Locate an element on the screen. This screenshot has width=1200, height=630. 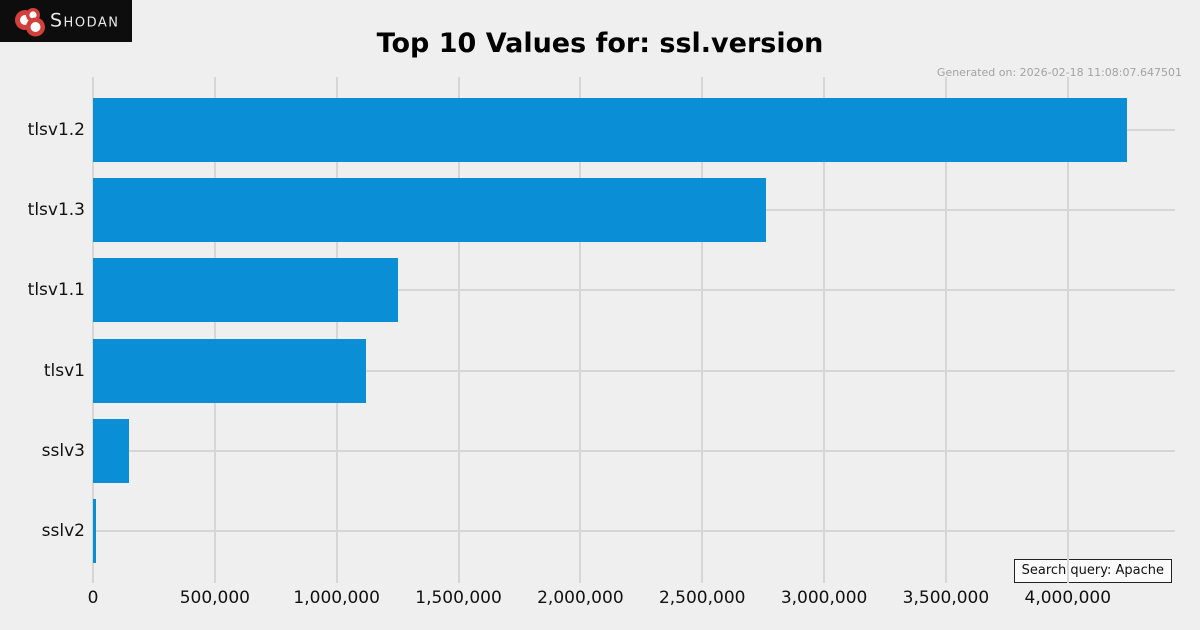
y-tick-label: tlsv1.1 is located at coordinates (56, 290).